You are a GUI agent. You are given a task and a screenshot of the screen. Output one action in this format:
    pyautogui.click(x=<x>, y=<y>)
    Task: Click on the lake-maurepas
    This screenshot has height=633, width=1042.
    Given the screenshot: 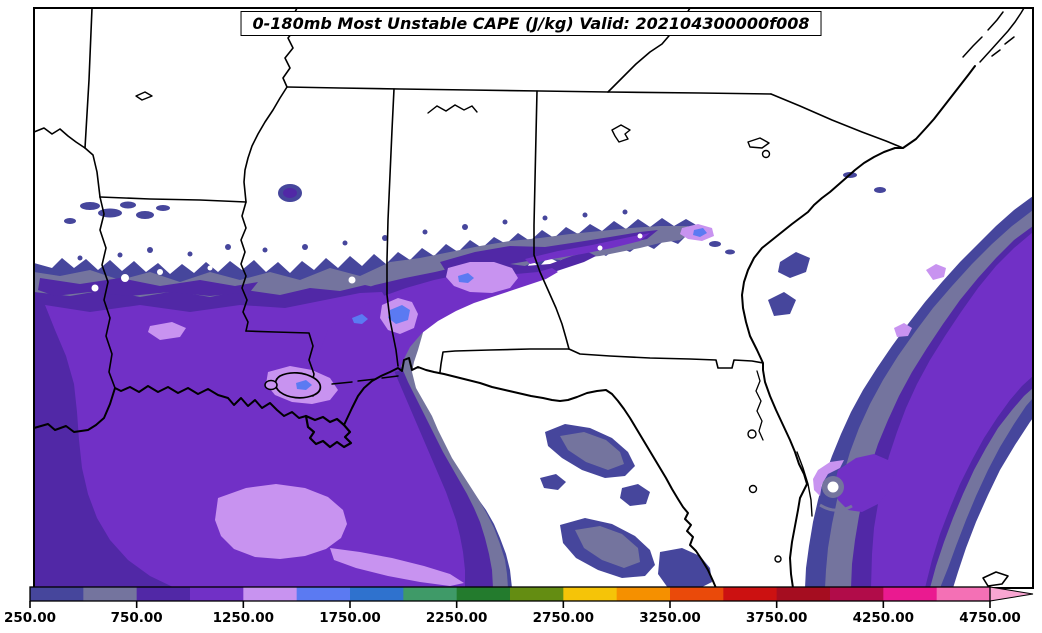 What is the action you would take?
    pyautogui.click(x=271, y=385)
    